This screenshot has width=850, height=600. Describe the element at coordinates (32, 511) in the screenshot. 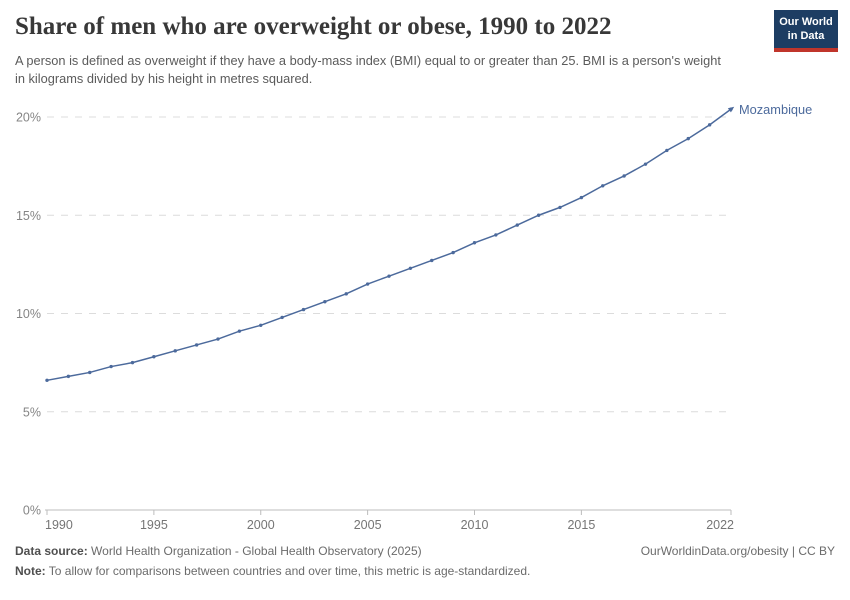

I see `y-tick-label-0: 0%` at that location.